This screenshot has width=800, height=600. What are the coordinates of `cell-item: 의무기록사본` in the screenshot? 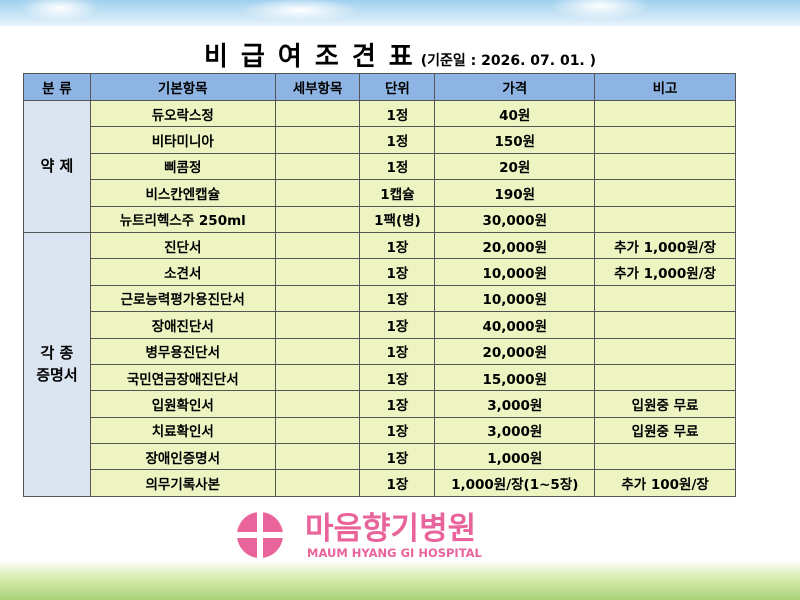 It's located at (182, 483).